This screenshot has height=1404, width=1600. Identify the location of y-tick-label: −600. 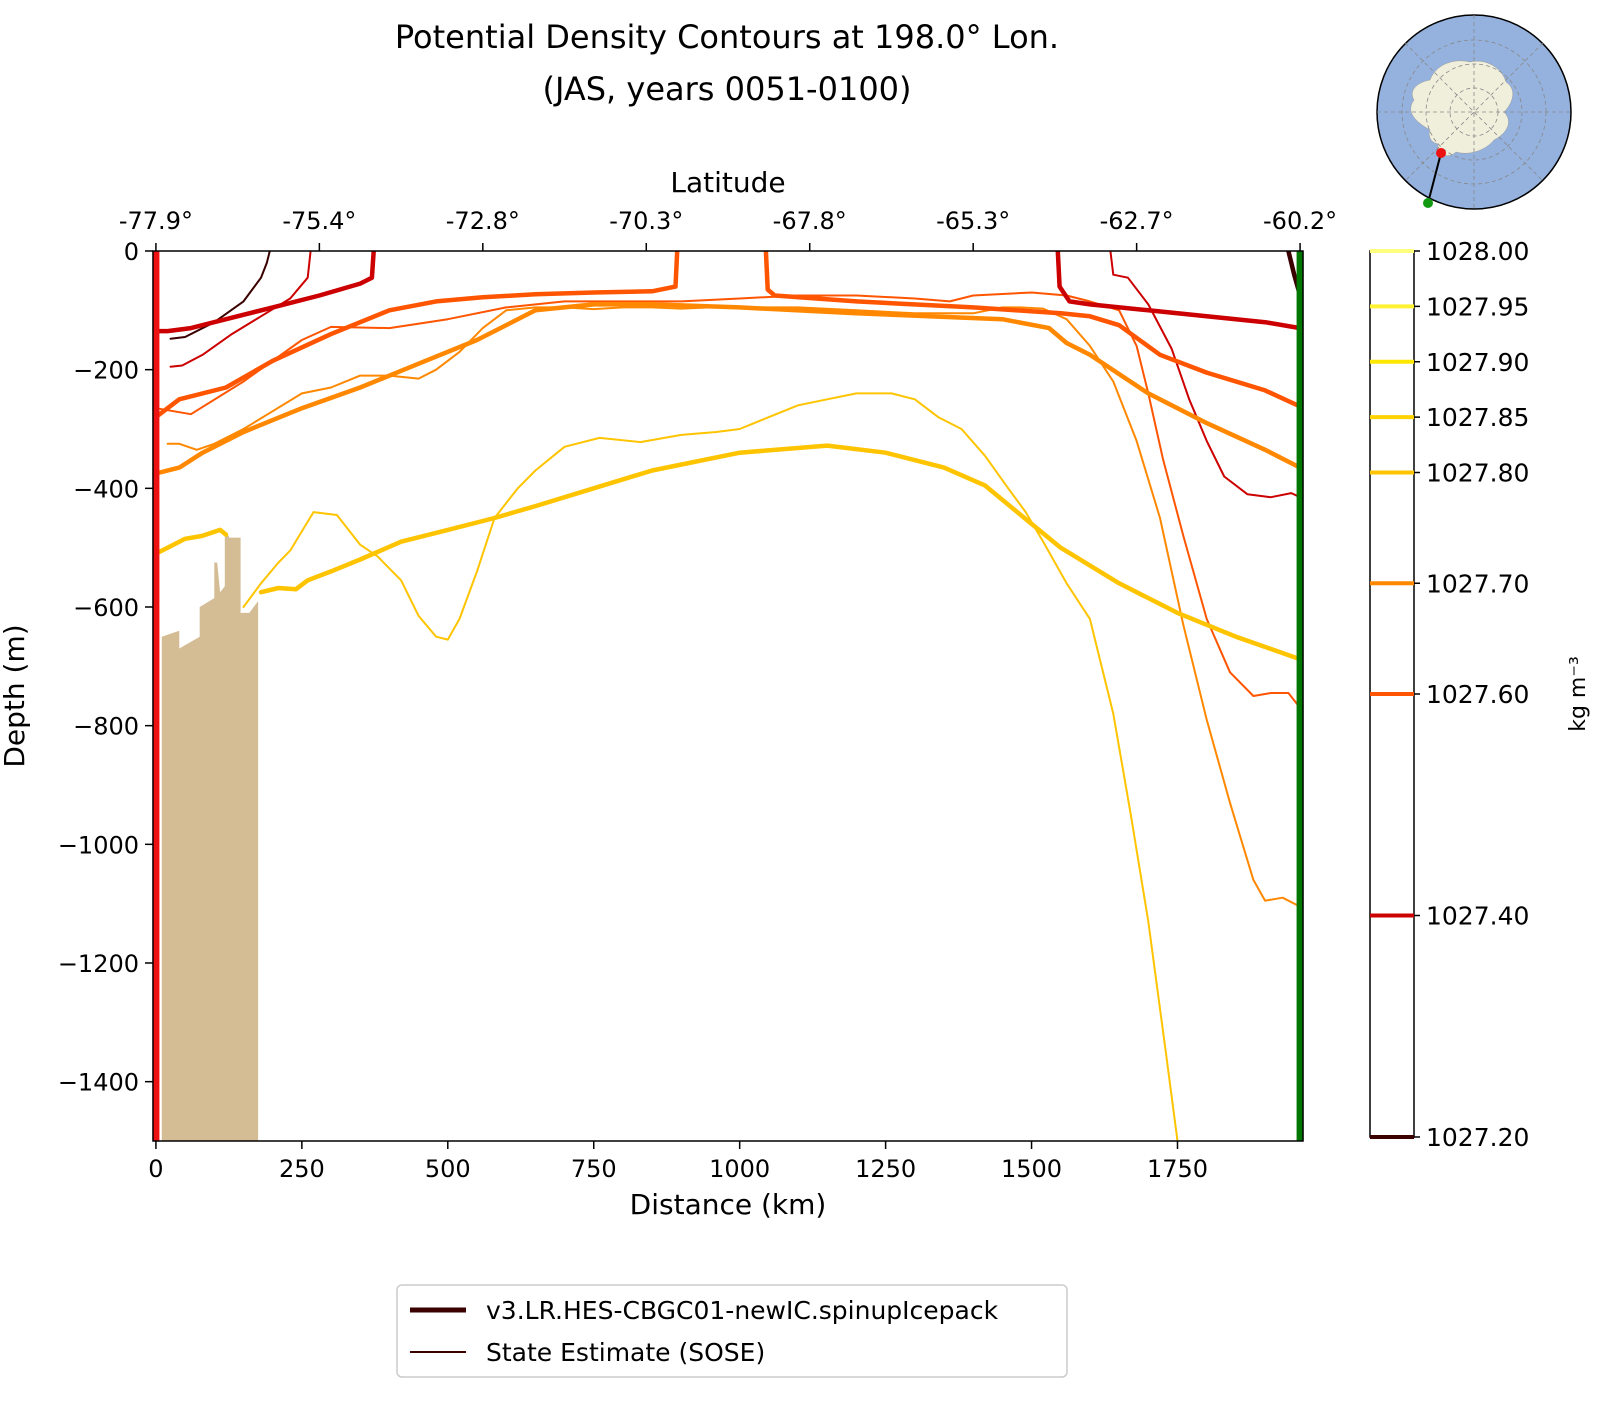
(106, 608).